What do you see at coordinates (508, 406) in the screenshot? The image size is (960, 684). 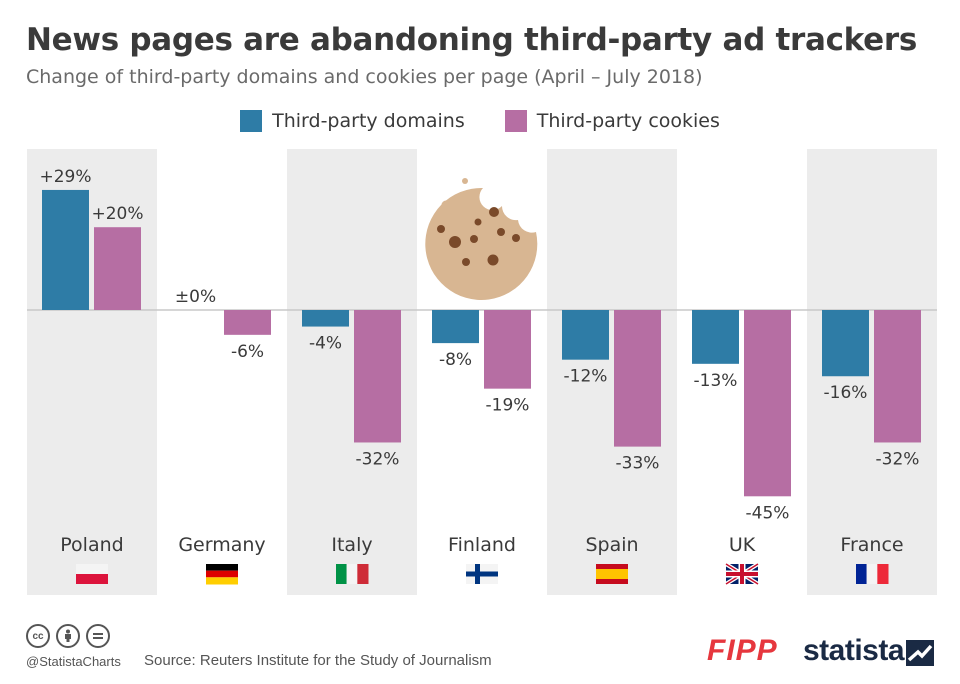 I see `data-label-cookies-finland: -19%` at bounding box center [508, 406].